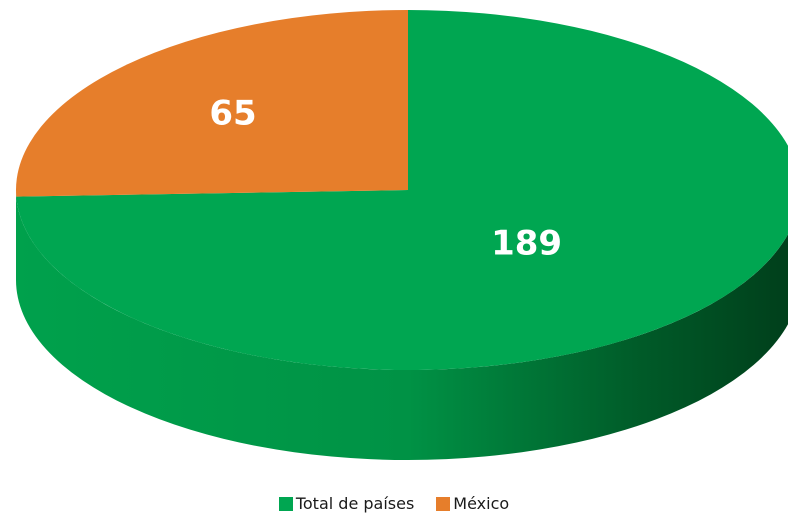 The width and height of the screenshot is (788, 522). What do you see at coordinates (355, 503) in the screenshot?
I see `legend-label-total-de-paises: Total de países` at bounding box center [355, 503].